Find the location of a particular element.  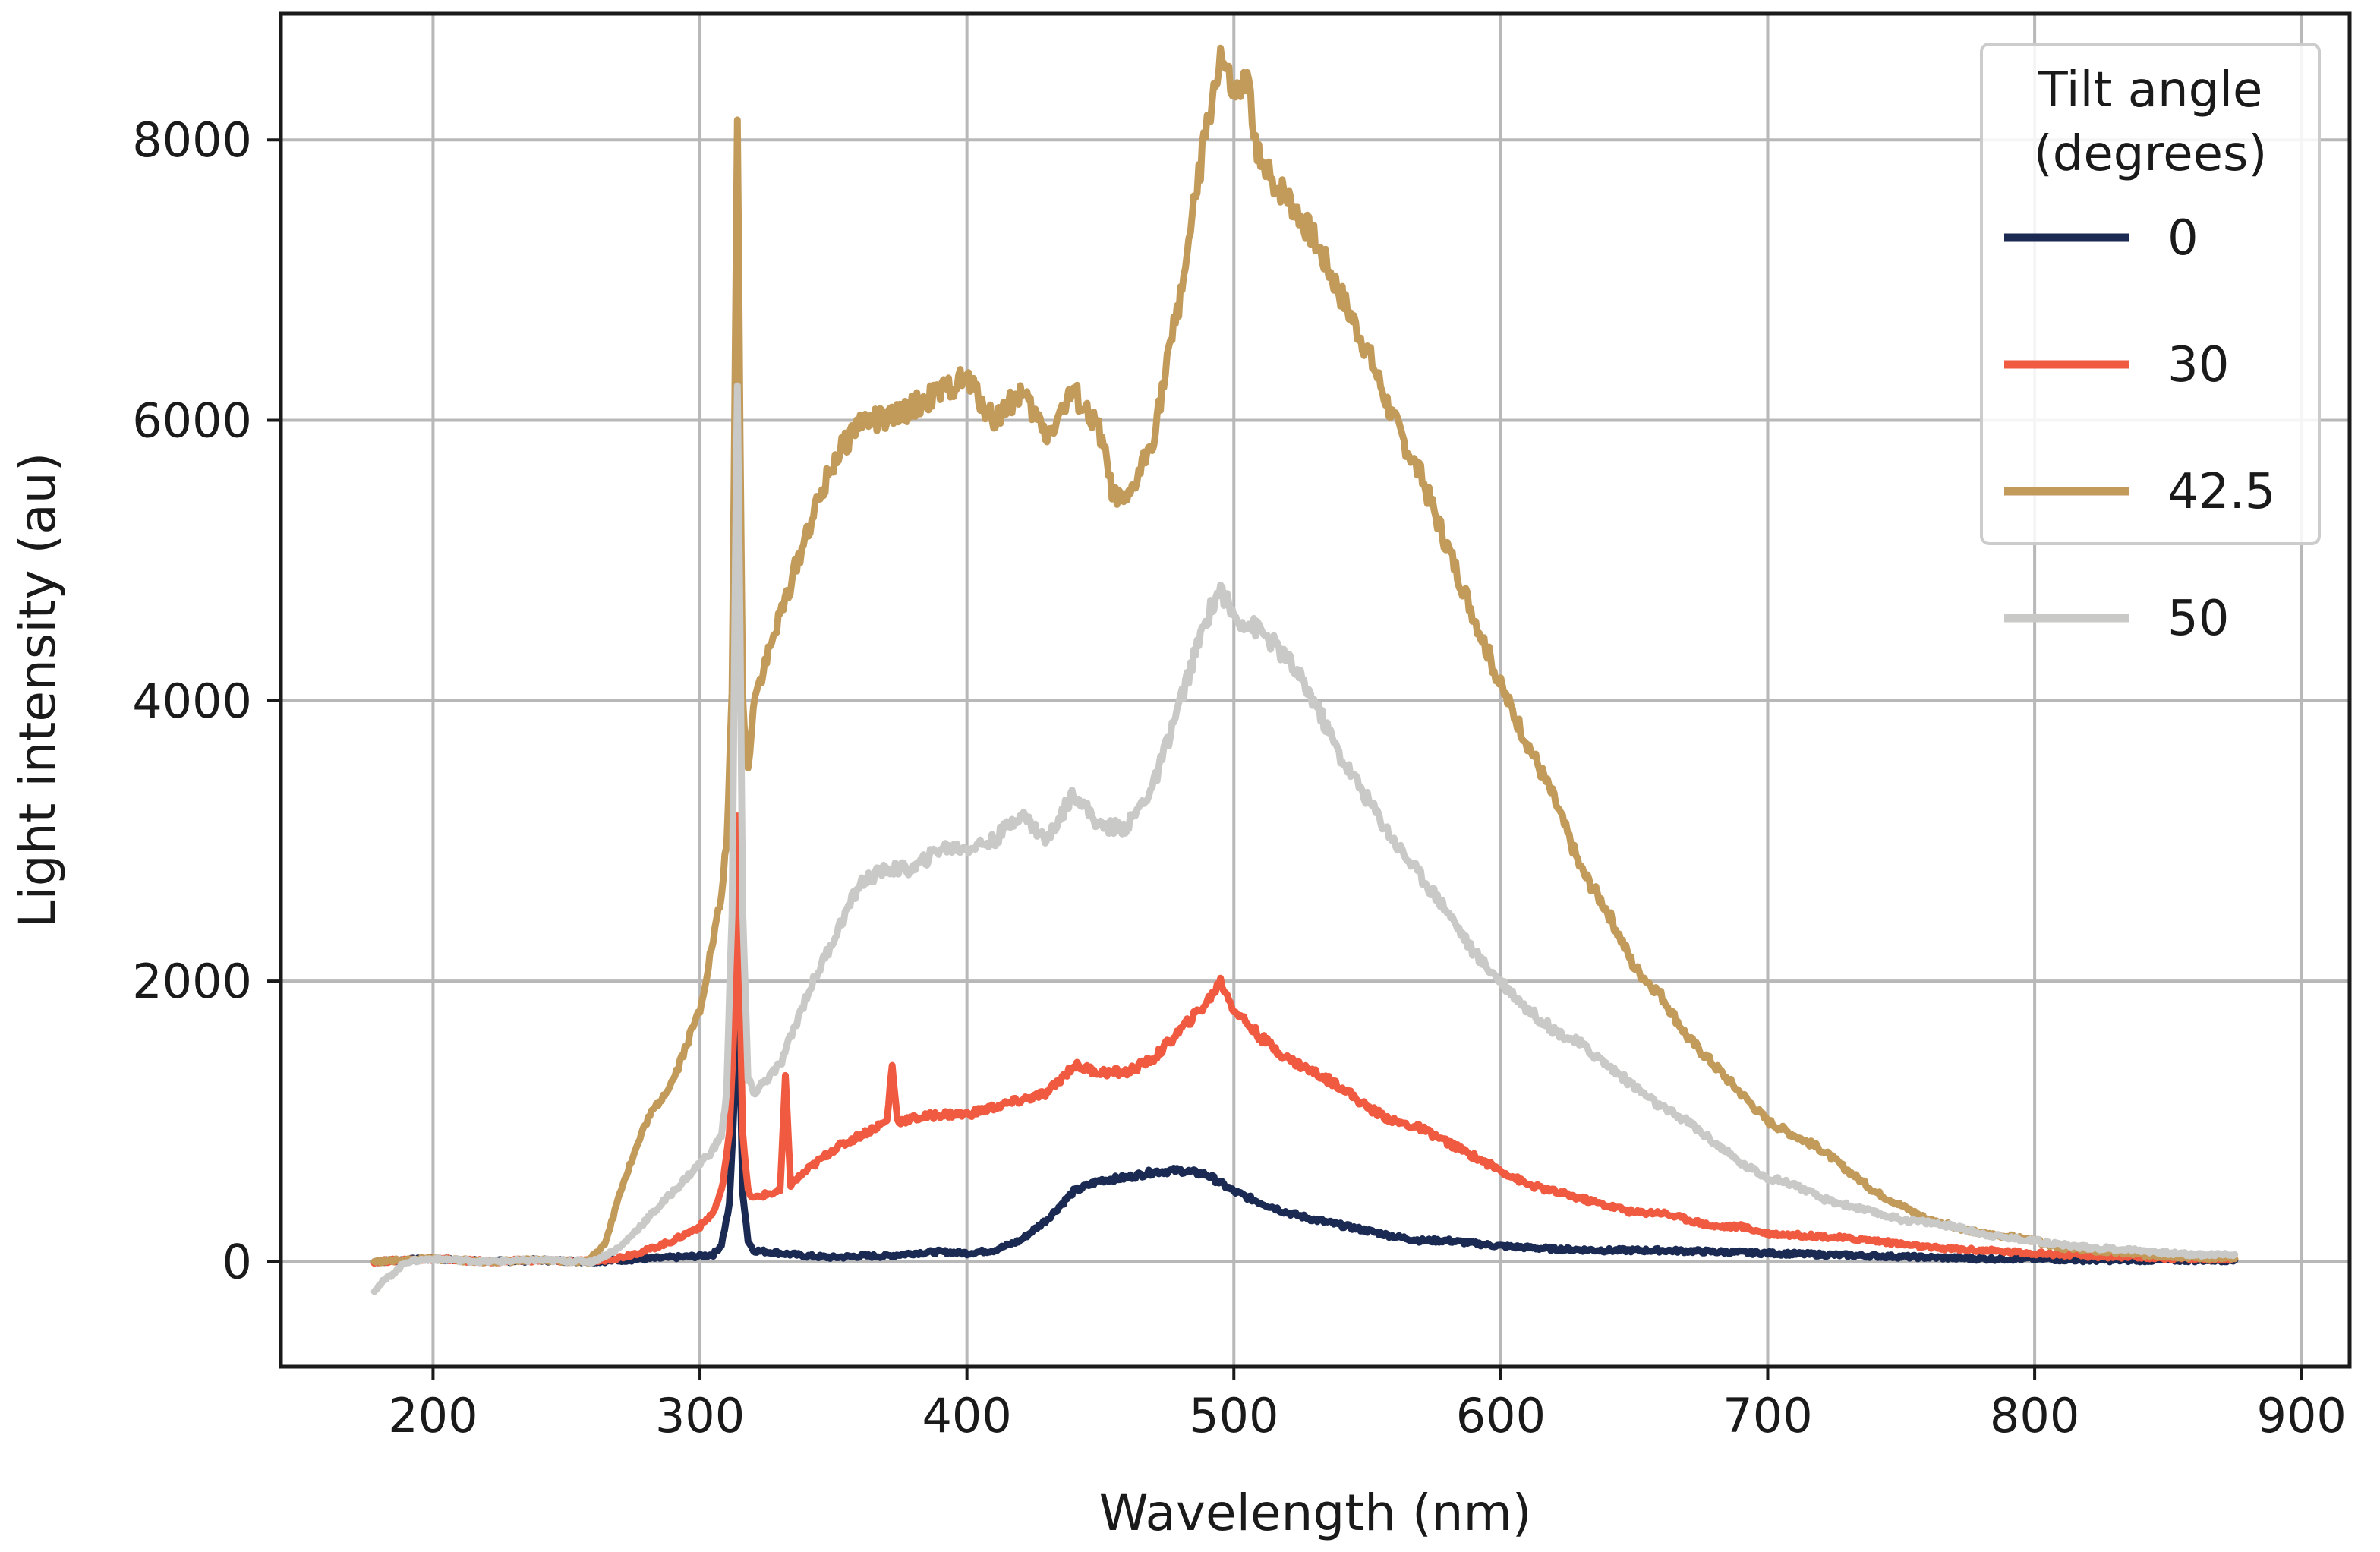

x-tick-label: 200 is located at coordinates (433, 1415).